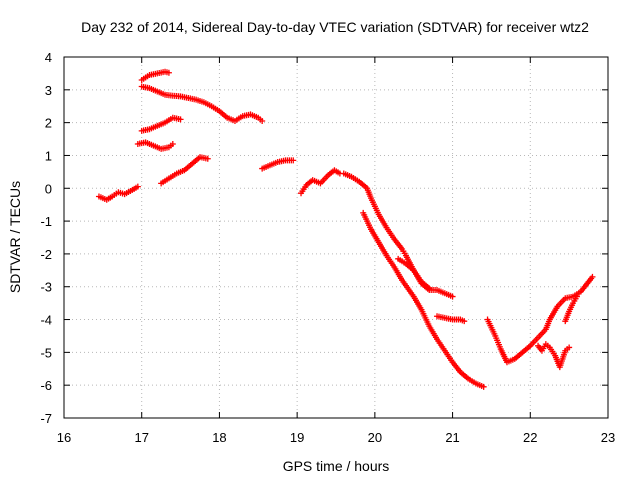 The height and width of the screenshot is (480, 640). What do you see at coordinates (219, 437) in the screenshot?
I see `x-tick-label: 18` at bounding box center [219, 437].